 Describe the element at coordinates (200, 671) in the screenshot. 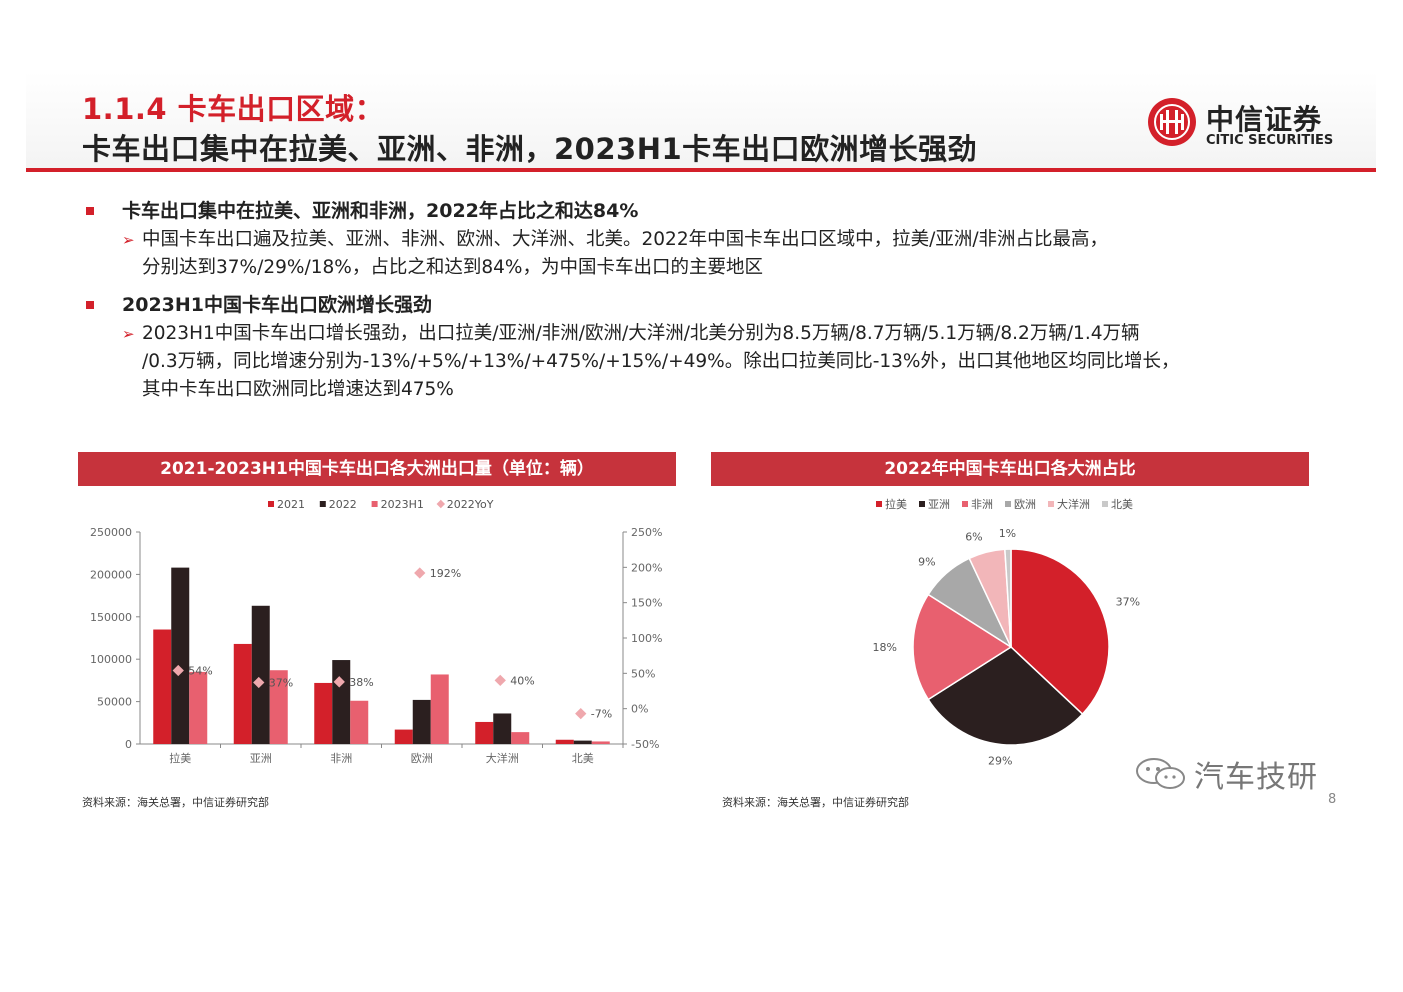

I see `yoy-data-label: 54%` at that location.